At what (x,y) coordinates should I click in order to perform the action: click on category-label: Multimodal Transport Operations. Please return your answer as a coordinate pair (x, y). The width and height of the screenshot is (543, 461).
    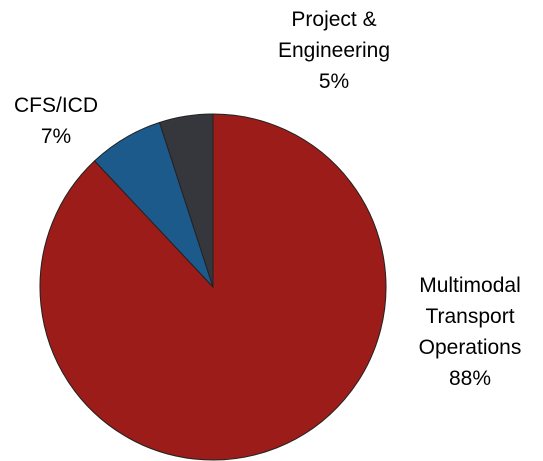
    Looking at the image, I should click on (470, 316).